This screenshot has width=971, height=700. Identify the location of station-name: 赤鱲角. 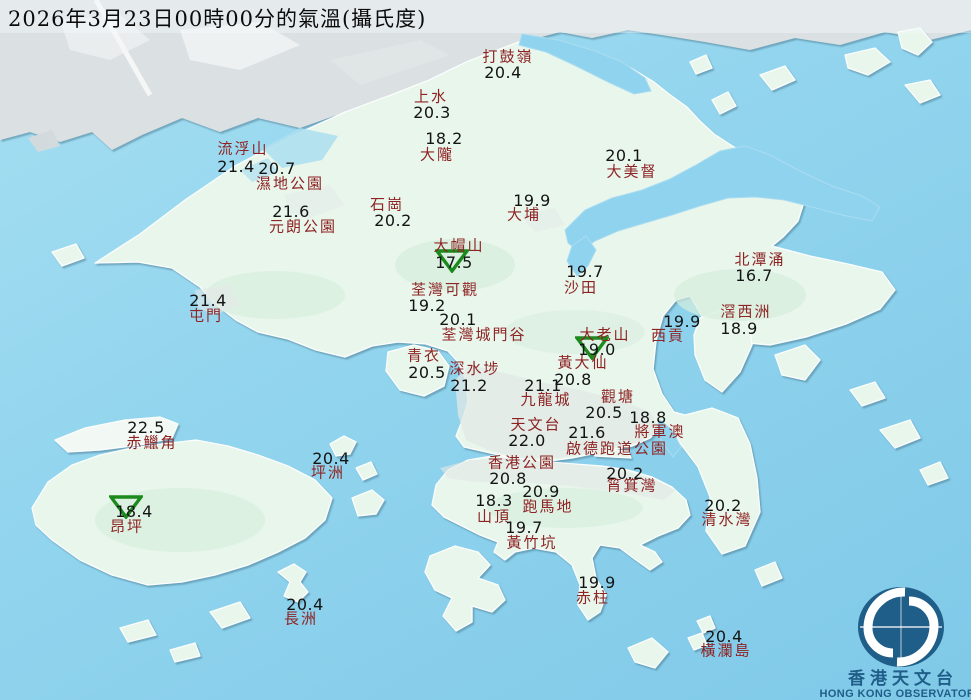
(152, 442).